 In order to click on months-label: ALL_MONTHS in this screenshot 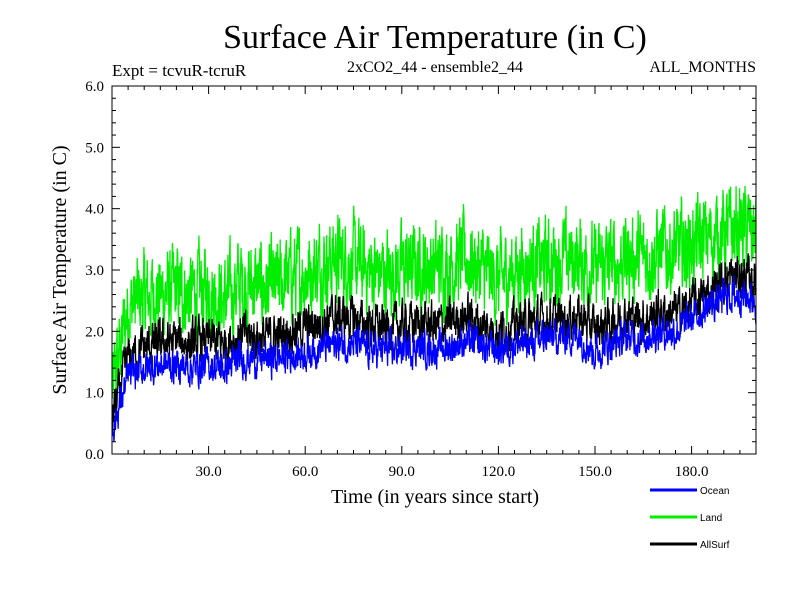, I will do `click(702, 67)`.